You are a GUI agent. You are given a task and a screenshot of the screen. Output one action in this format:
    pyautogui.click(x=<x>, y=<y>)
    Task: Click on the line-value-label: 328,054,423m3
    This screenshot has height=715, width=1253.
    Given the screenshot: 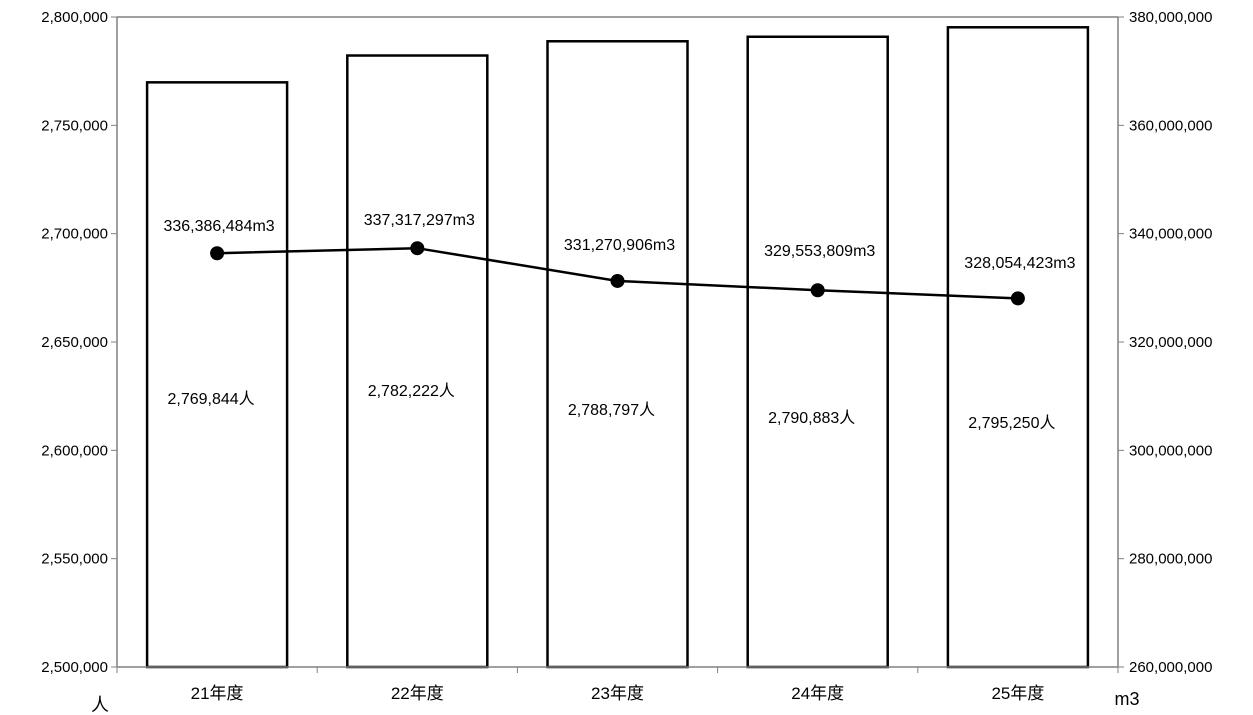 What is the action you would take?
    pyautogui.click(x=1019, y=263)
    